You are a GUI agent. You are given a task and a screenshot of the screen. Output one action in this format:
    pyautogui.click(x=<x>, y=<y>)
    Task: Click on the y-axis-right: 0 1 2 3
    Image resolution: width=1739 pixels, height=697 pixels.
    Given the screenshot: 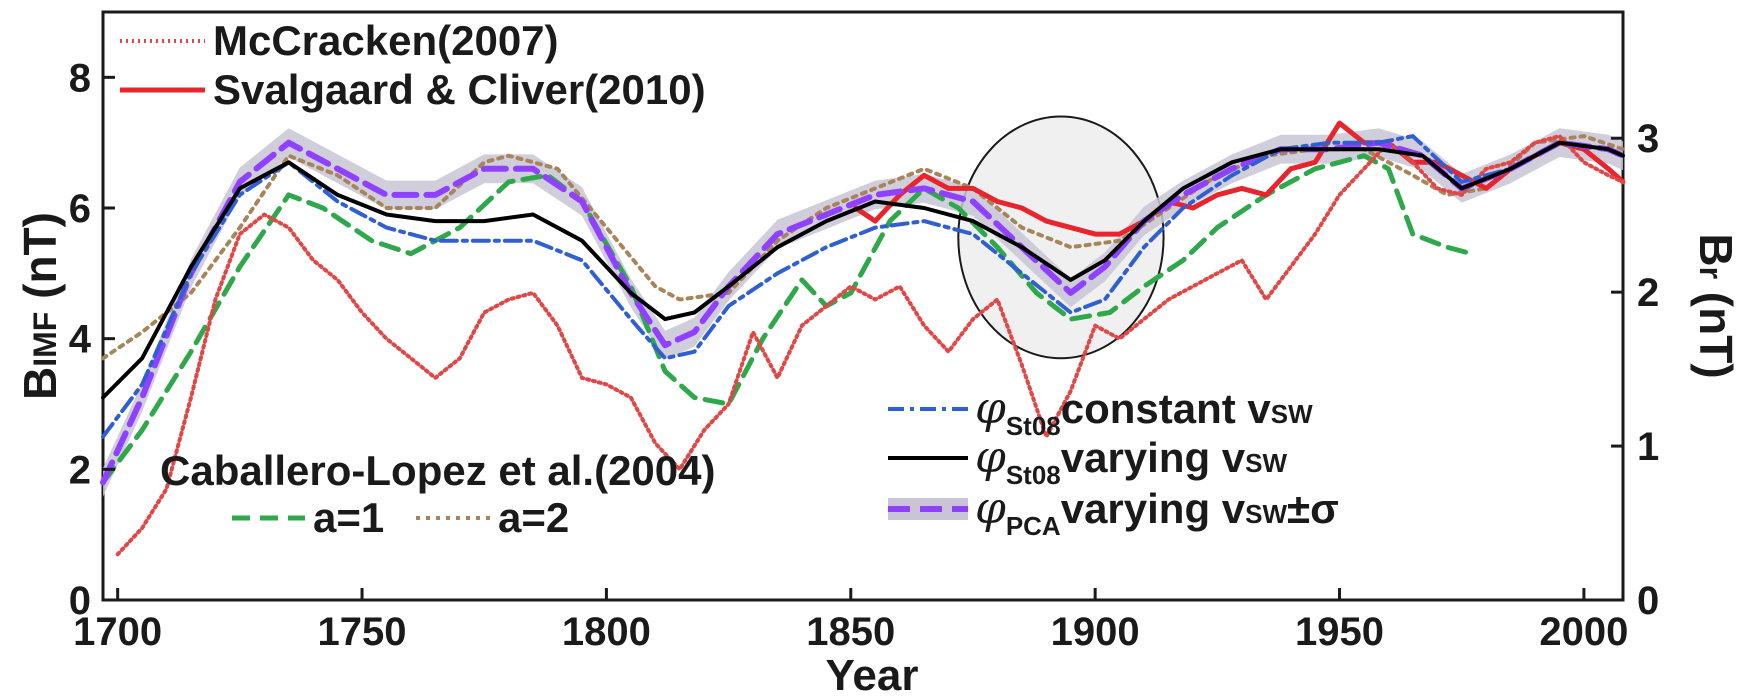 What is the action you would take?
    pyautogui.click(x=1635, y=370)
    